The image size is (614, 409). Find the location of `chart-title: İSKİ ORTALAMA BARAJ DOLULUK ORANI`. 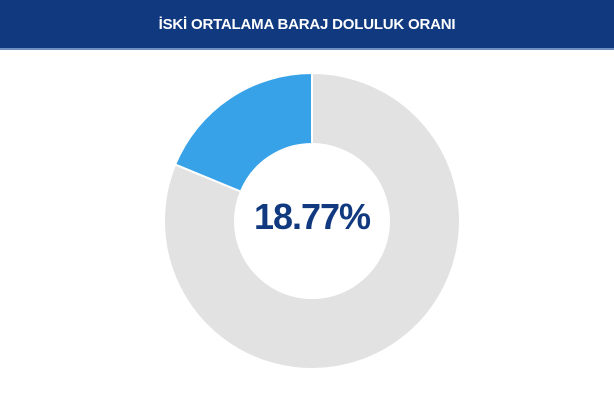

chart-title: İSKİ ORTALAMA BARAJ DOLULUK ORANI is located at coordinates (307, 24).